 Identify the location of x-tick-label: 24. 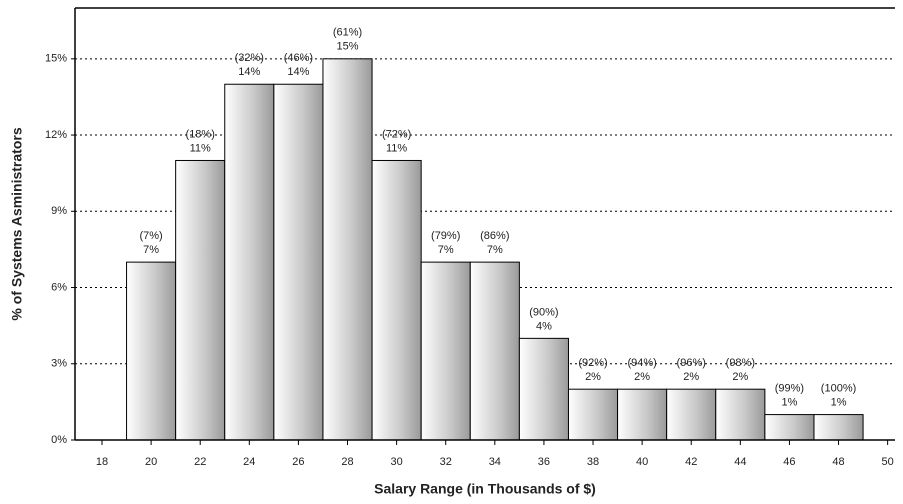
(249, 462).